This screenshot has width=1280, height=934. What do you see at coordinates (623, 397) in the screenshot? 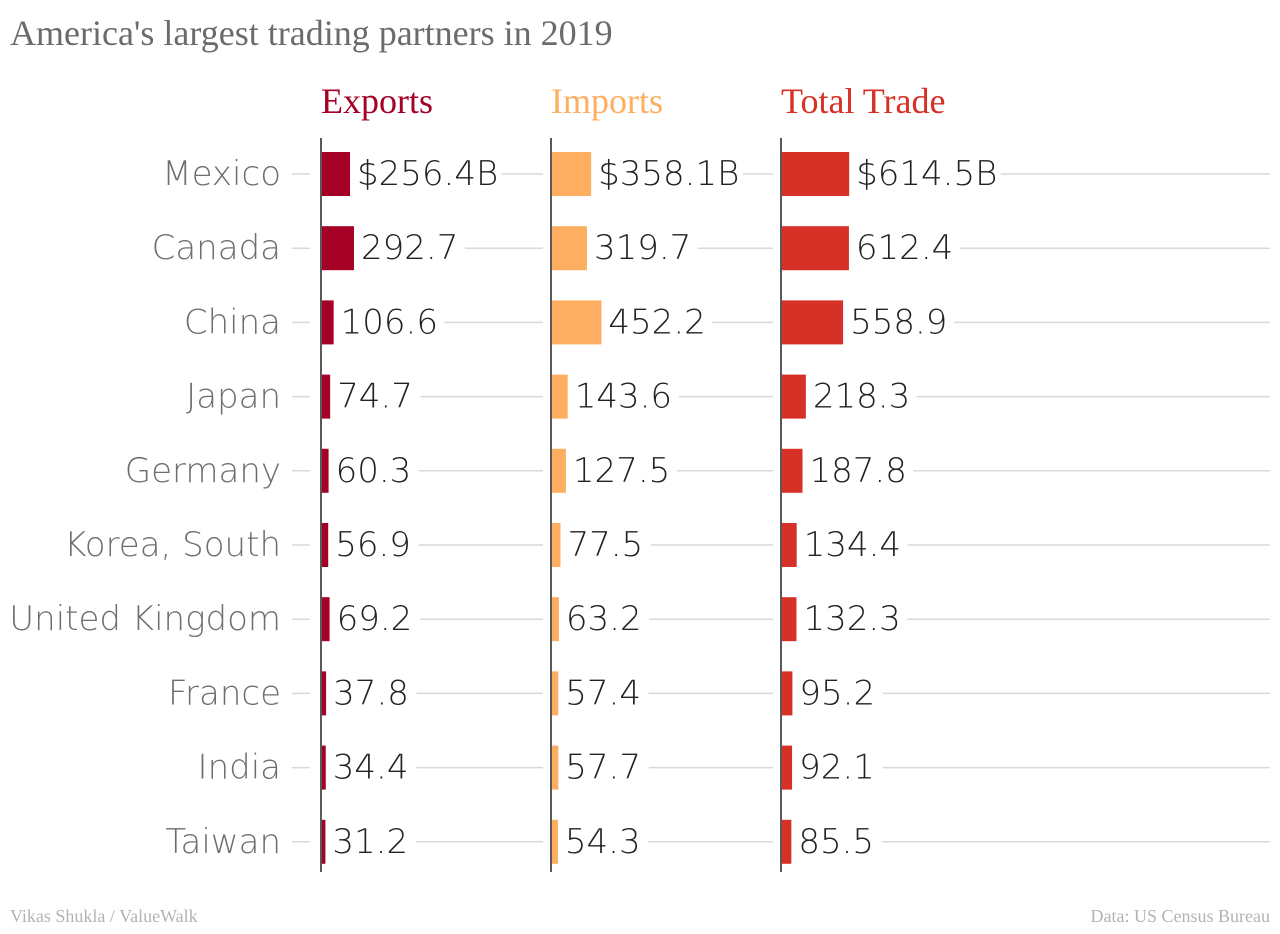
I see `value-label-imports: 143.6` at bounding box center [623, 397].